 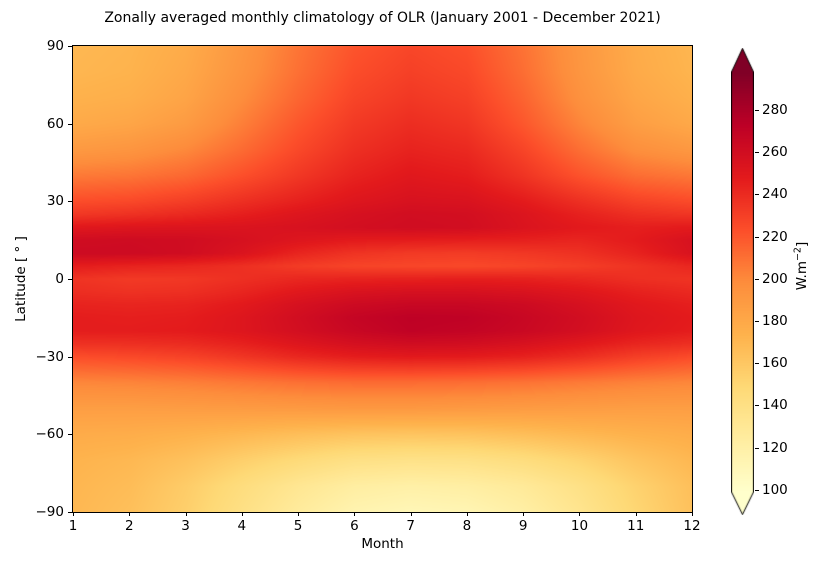 I want to click on colorbar-tick-label: 200, so click(x=775, y=278).